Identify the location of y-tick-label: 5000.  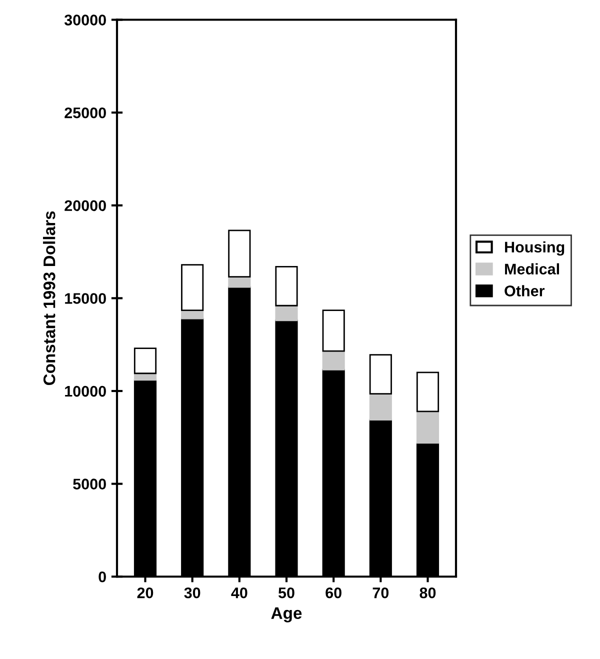
(89, 484).